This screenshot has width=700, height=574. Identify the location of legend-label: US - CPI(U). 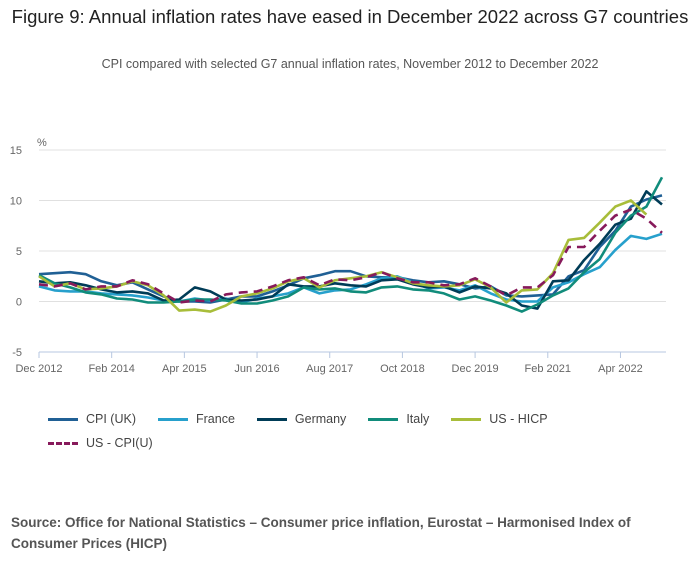
(119, 443).